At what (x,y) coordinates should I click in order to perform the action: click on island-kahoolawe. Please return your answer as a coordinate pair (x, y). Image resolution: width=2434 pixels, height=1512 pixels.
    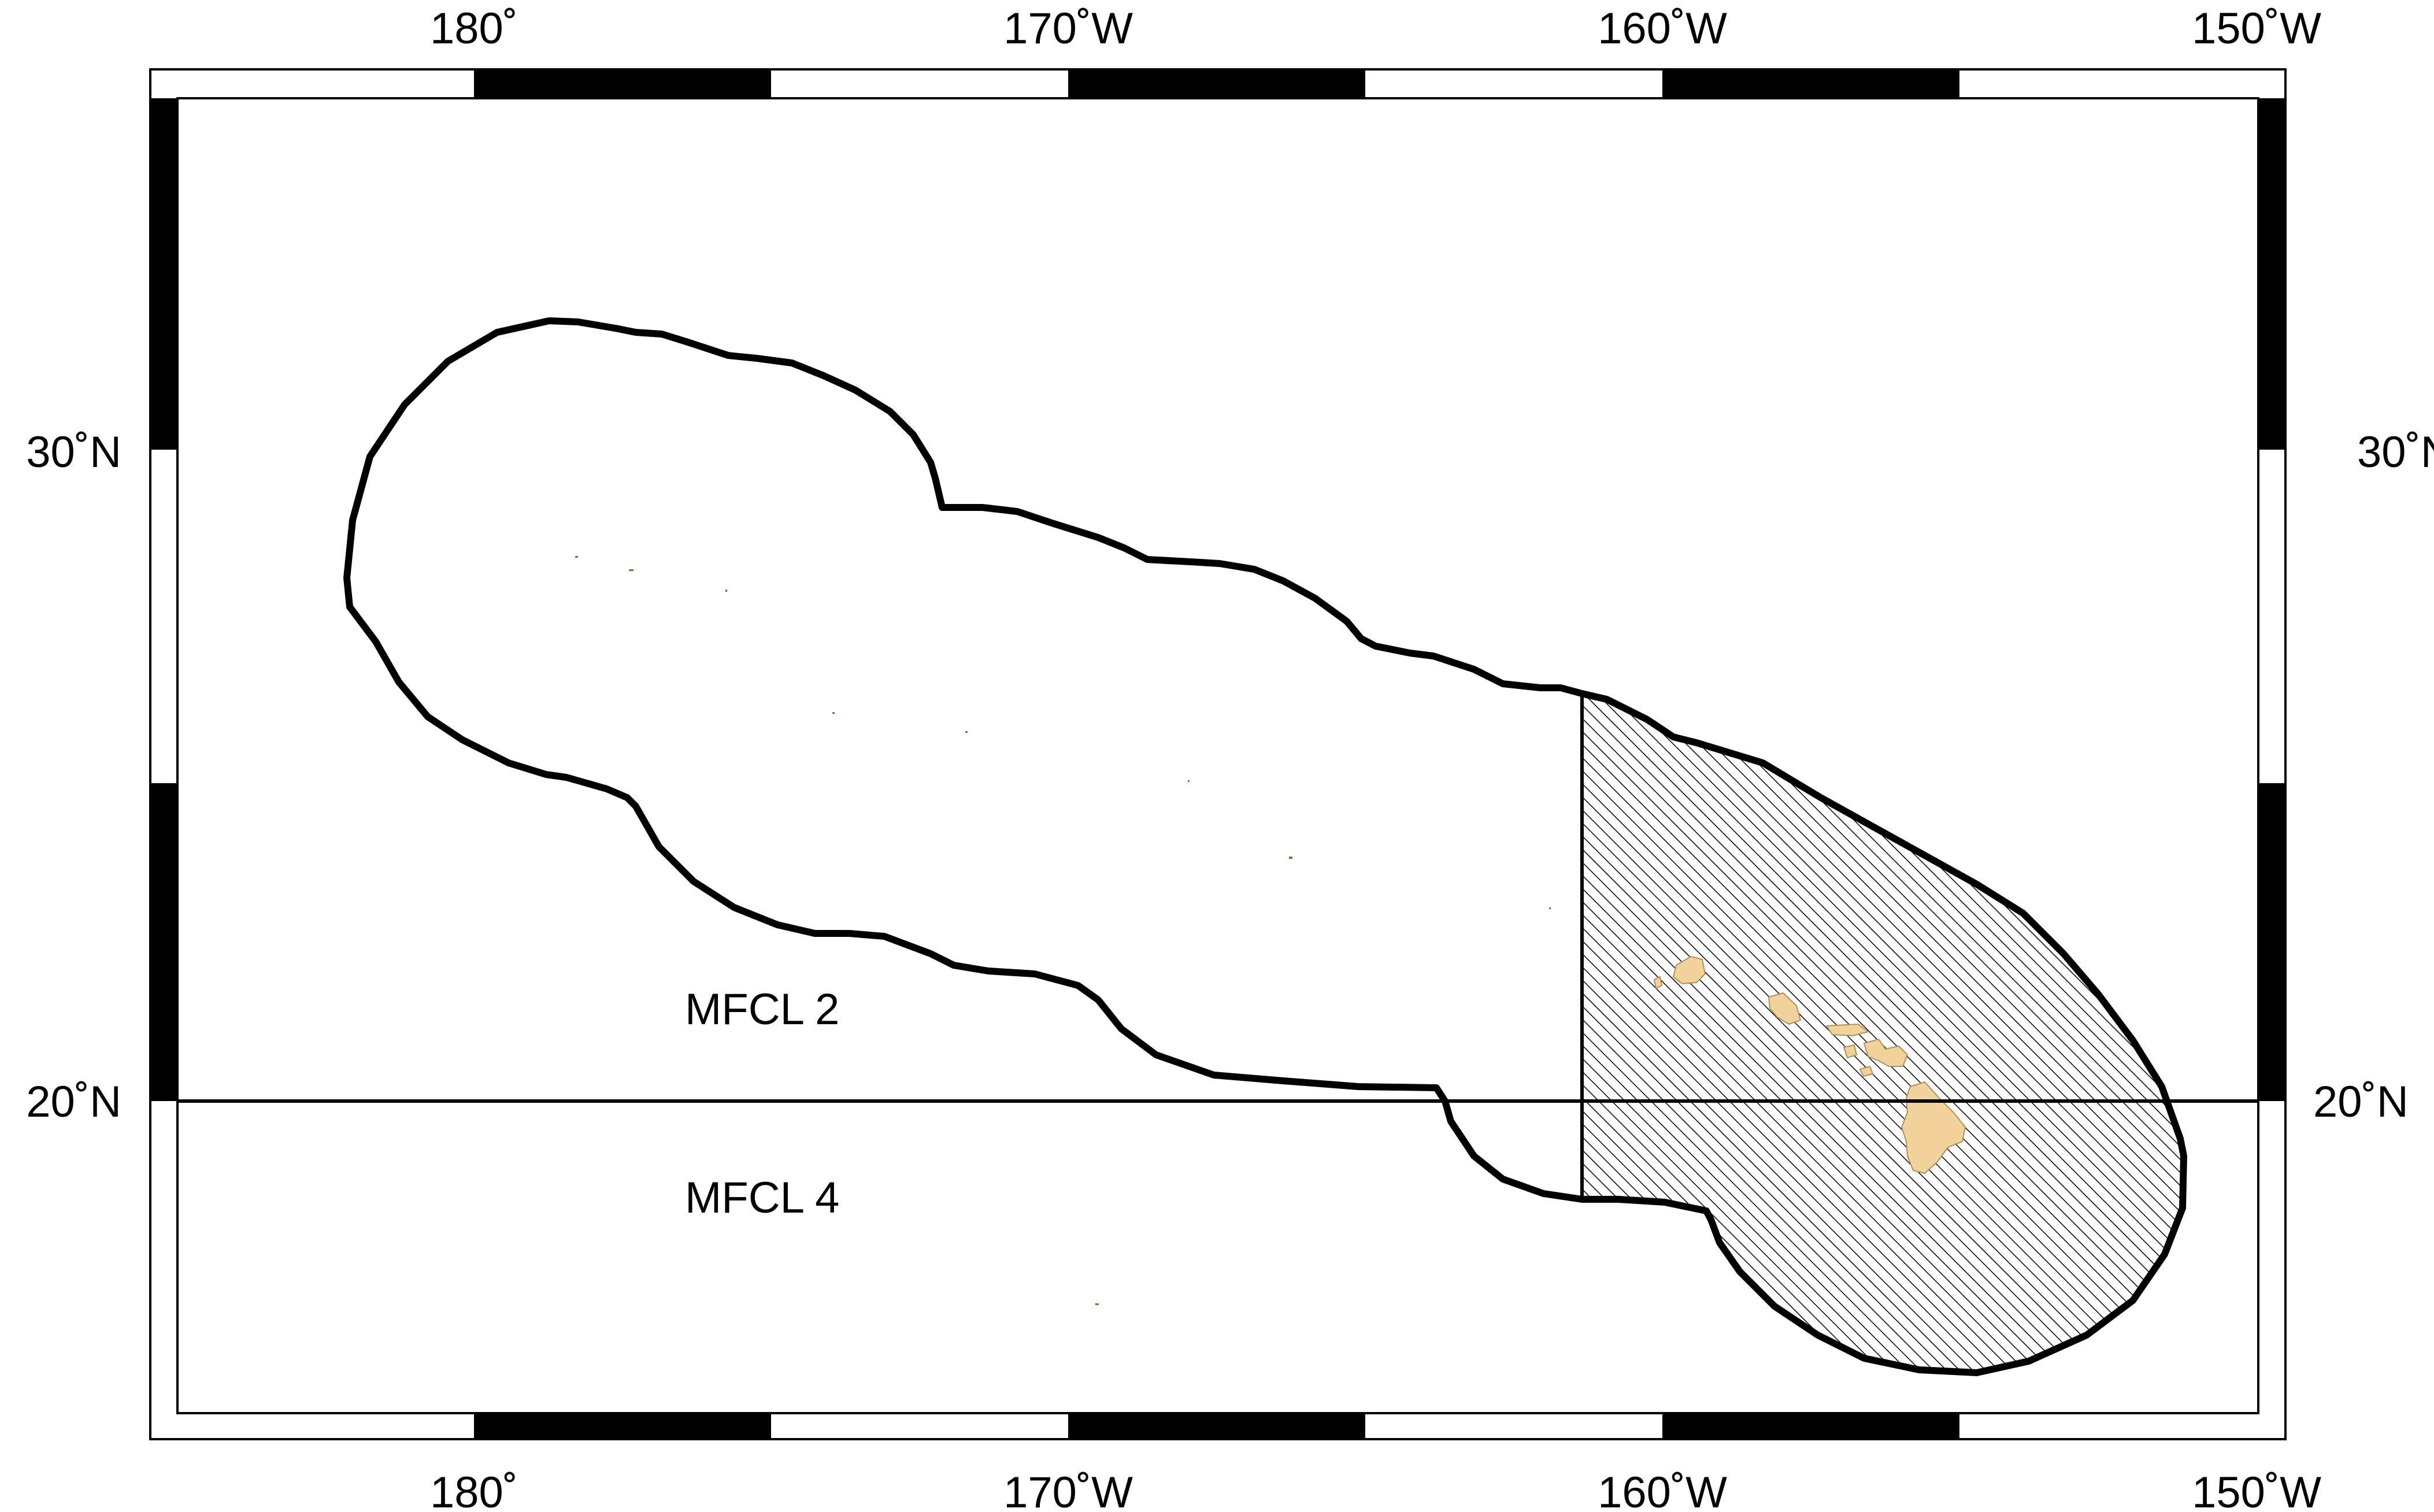
    Looking at the image, I should click on (1866, 1071).